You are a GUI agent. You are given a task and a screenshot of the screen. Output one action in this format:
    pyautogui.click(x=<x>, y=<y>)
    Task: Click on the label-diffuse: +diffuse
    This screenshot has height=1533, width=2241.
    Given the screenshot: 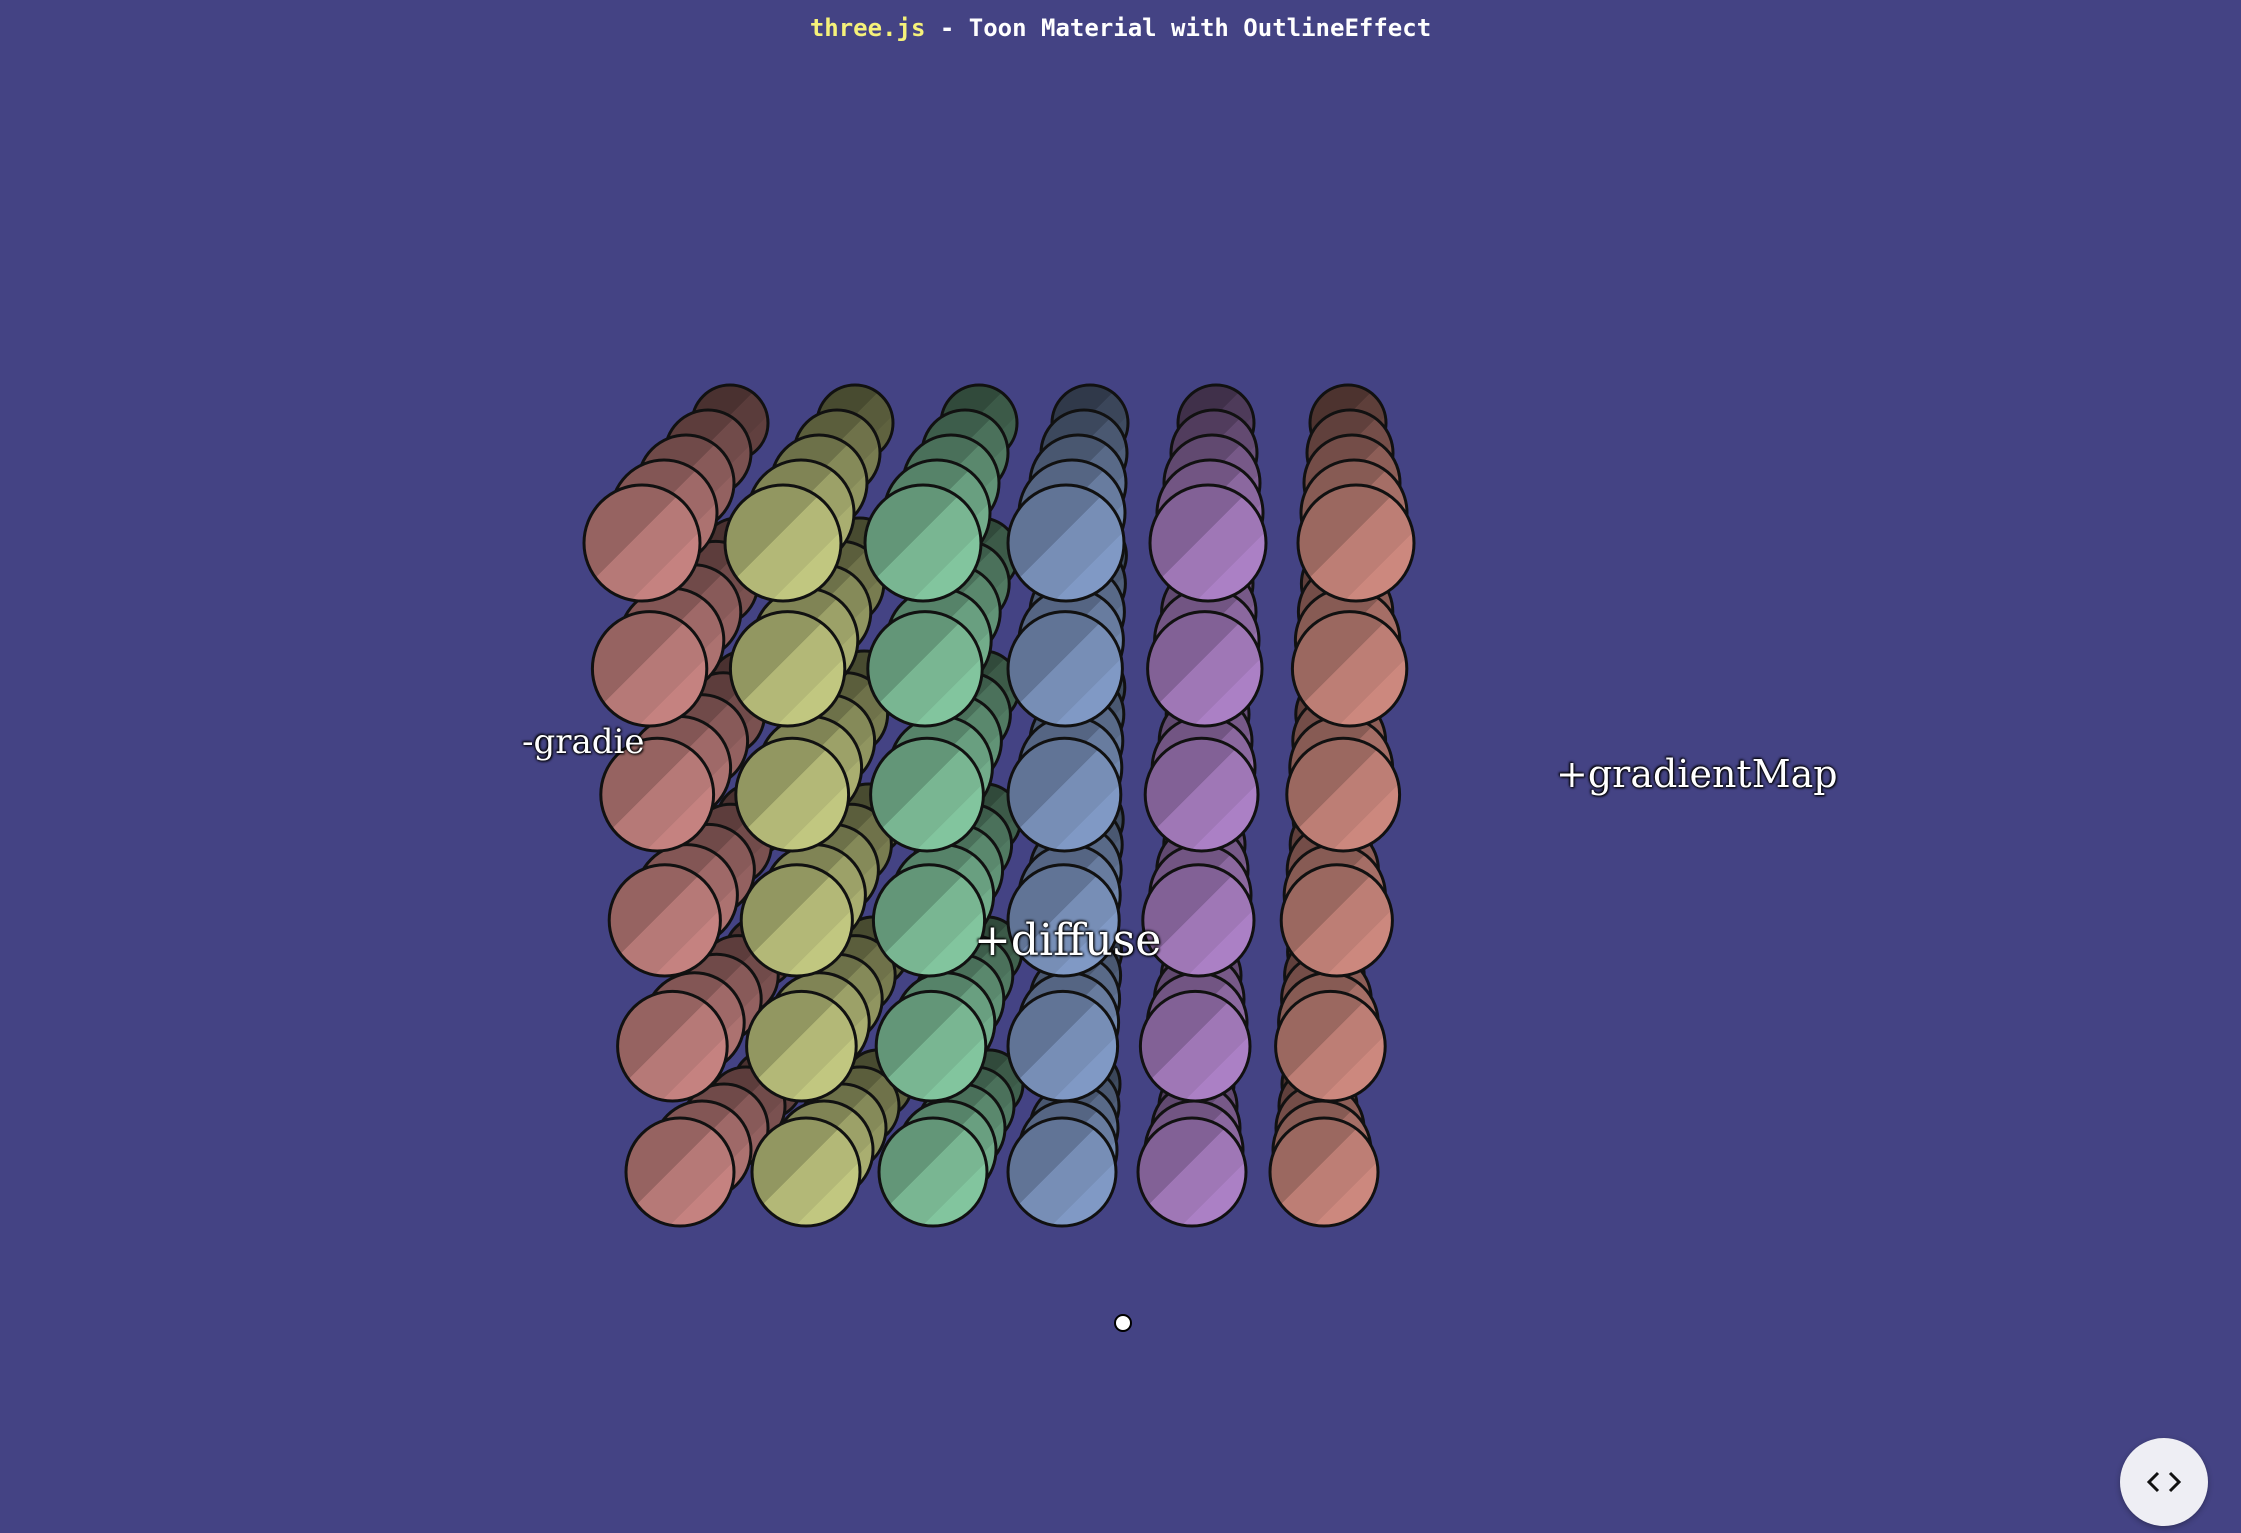 What is the action you would take?
    pyautogui.click(x=1068, y=940)
    